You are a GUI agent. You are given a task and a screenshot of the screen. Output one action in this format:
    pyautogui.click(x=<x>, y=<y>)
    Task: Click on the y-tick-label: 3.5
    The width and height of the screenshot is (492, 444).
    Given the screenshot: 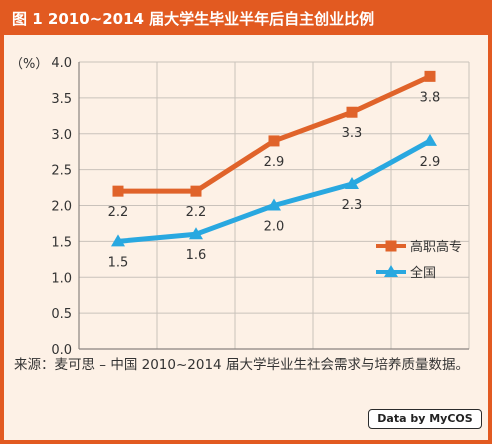 What is the action you would take?
    pyautogui.click(x=61, y=99)
    